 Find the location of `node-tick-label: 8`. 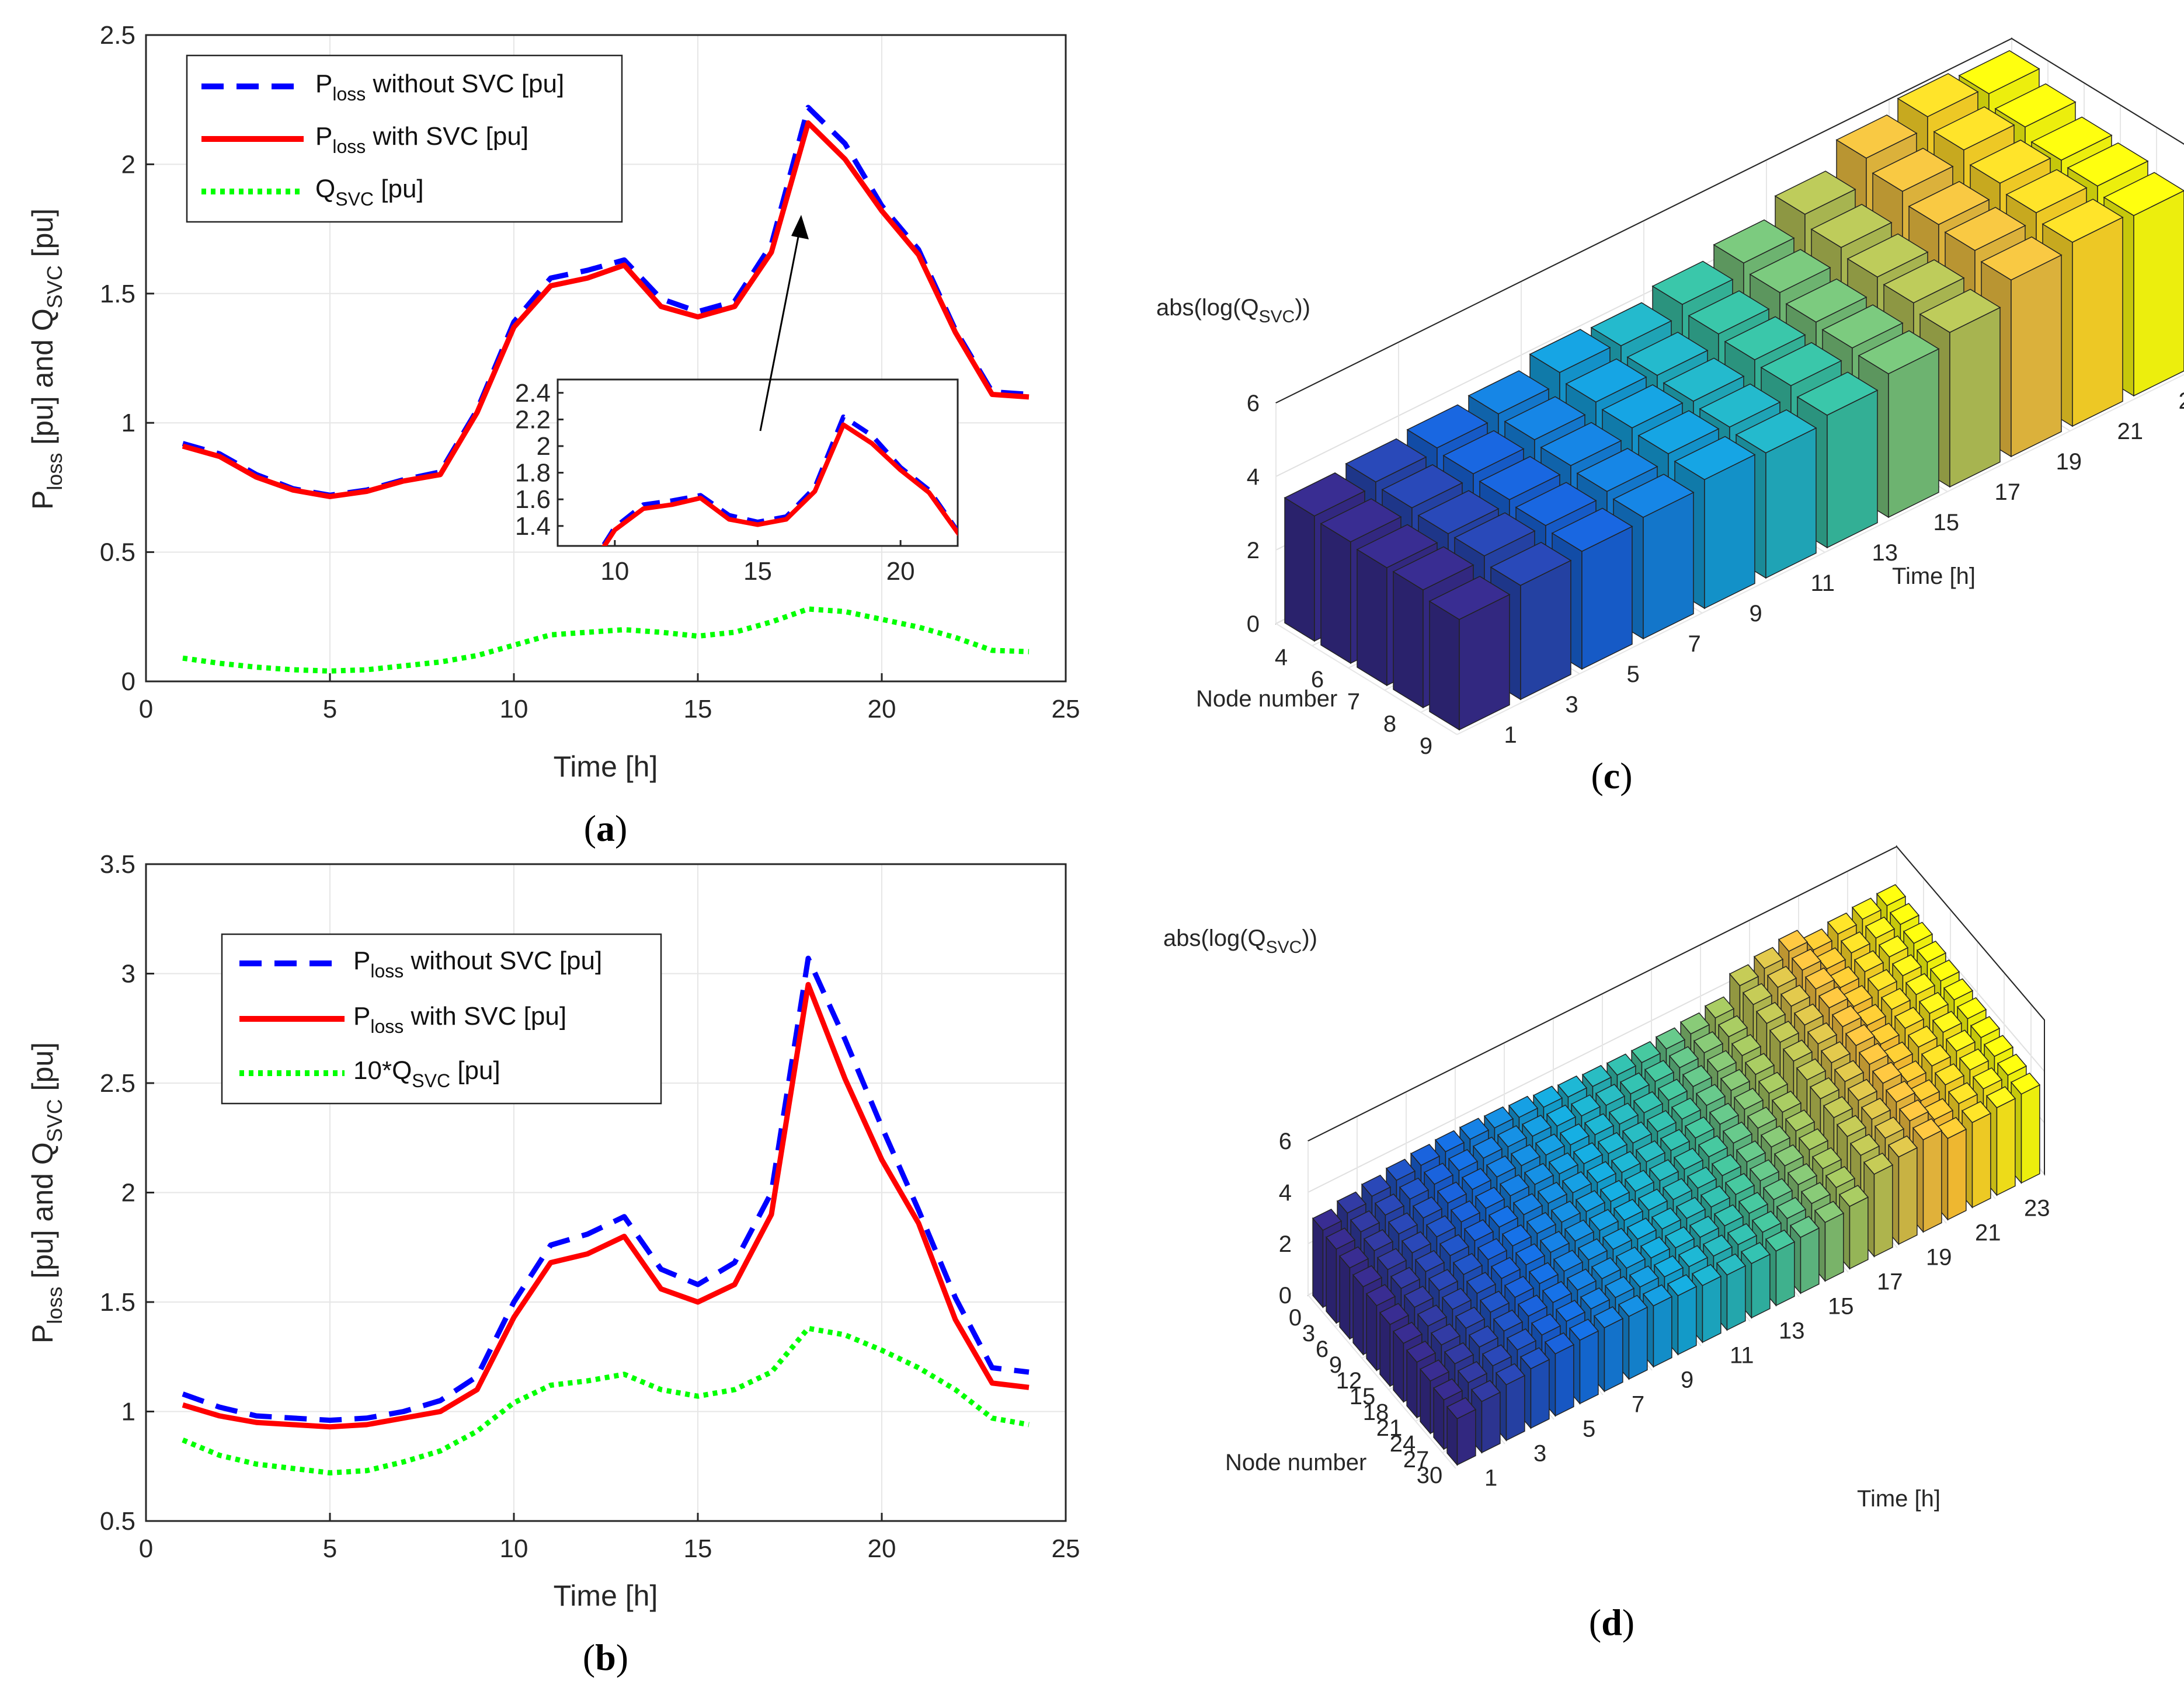

node-tick-label: 8 is located at coordinates (1389, 724).